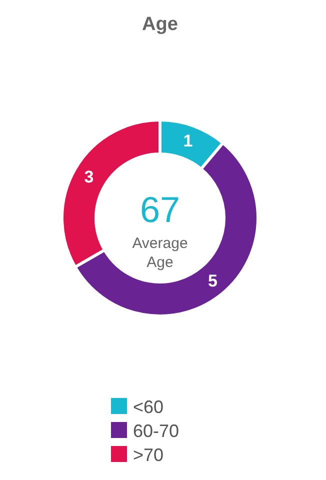 The image size is (326, 480). I want to click on text: 67, so click(160, 209).